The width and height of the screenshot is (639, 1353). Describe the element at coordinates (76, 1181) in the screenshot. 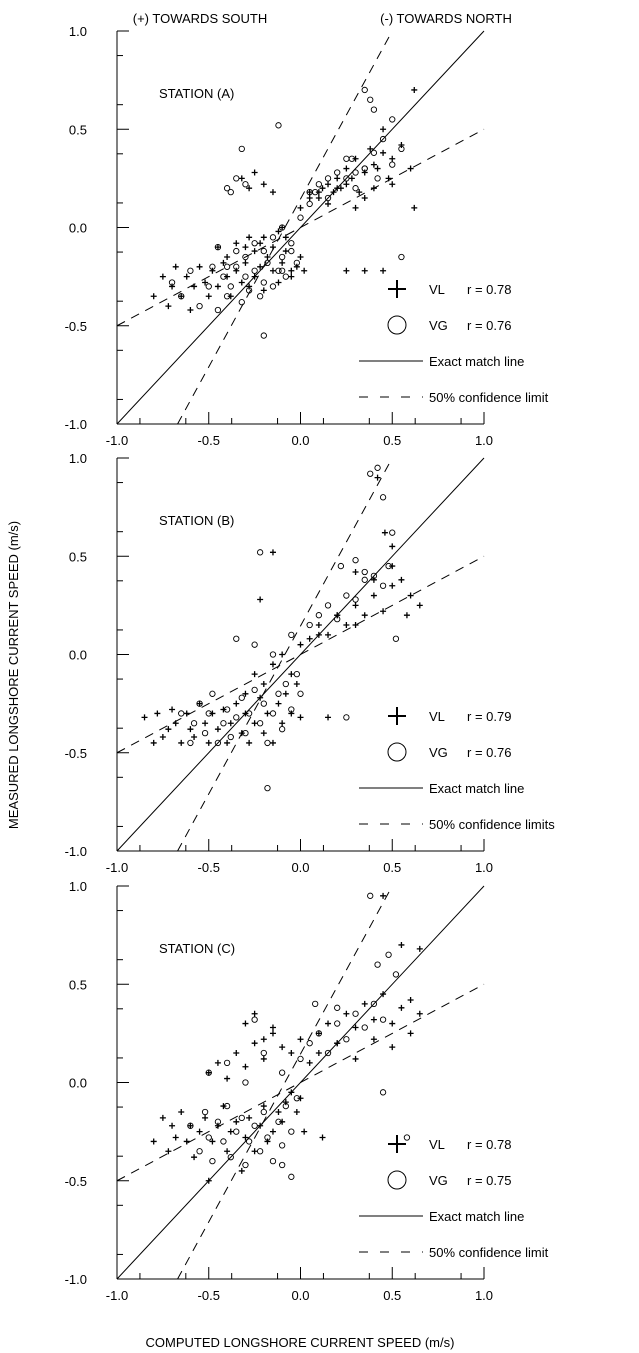

I see `y-tick-label: -0.5` at that location.